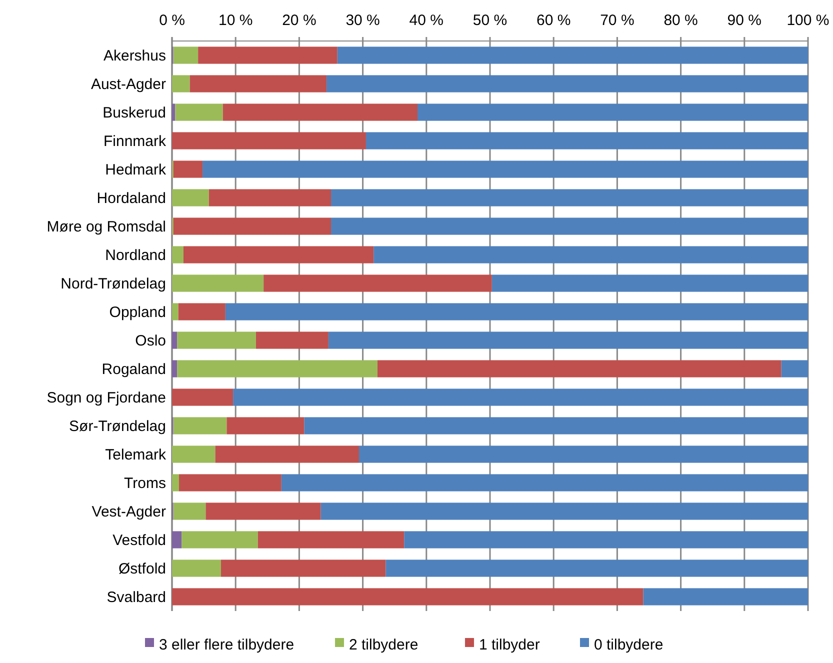  Describe the element at coordinates (744, 20) in the screenshot. I see `x-tick-label: 90 %` at that location.